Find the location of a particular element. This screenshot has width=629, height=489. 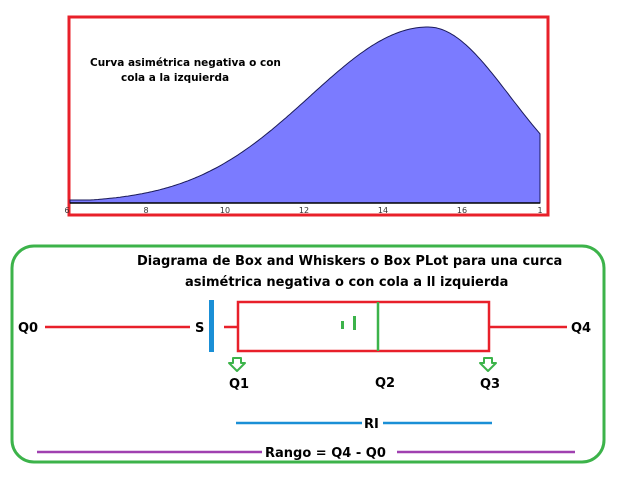

label-q4: Q4 is located at coordinates (581, 328).